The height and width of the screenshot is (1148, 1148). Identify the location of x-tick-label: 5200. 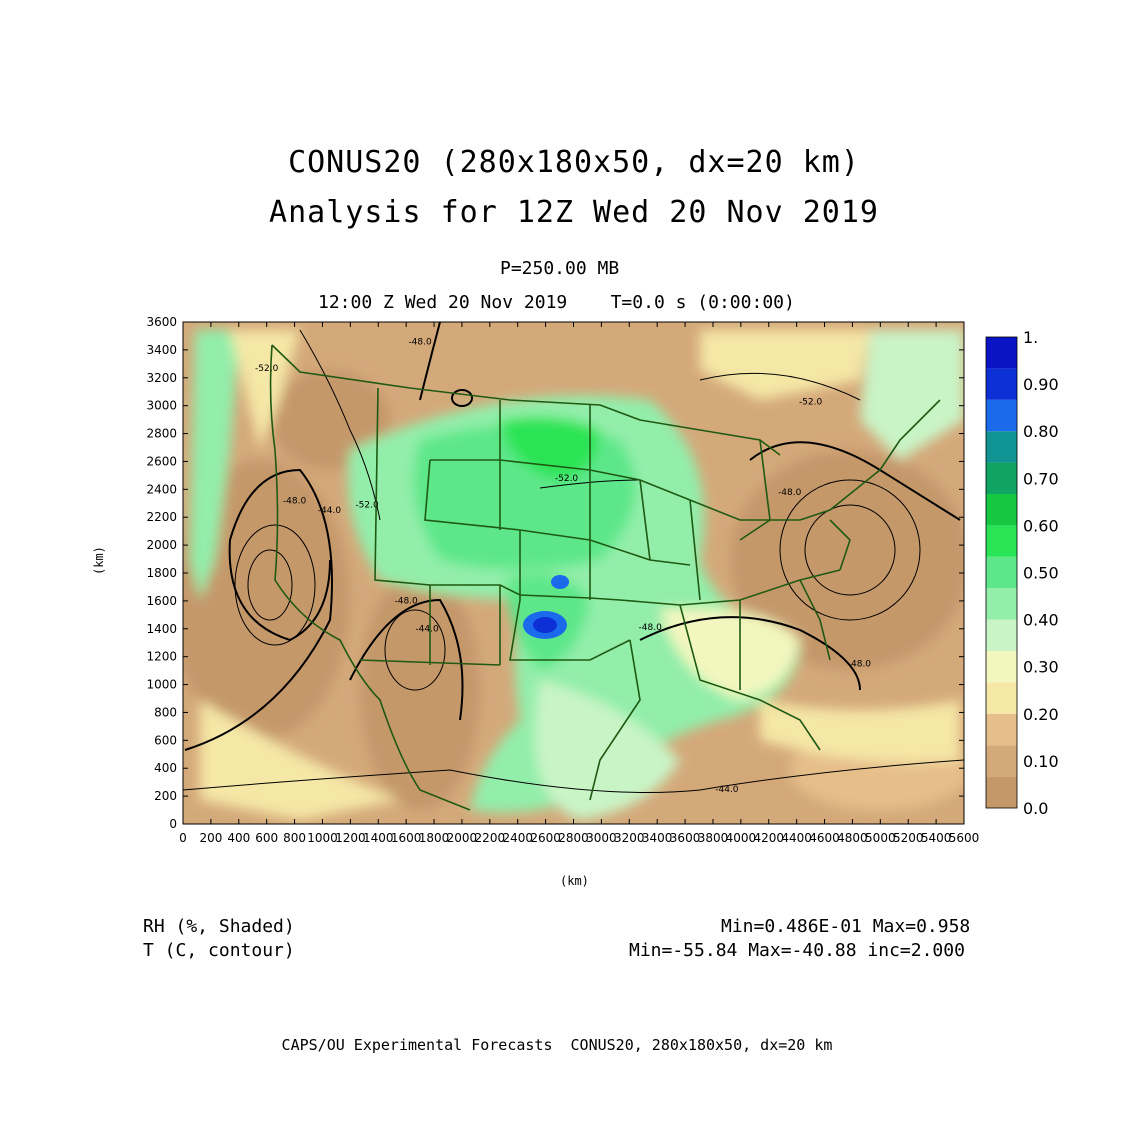
(908, 838).